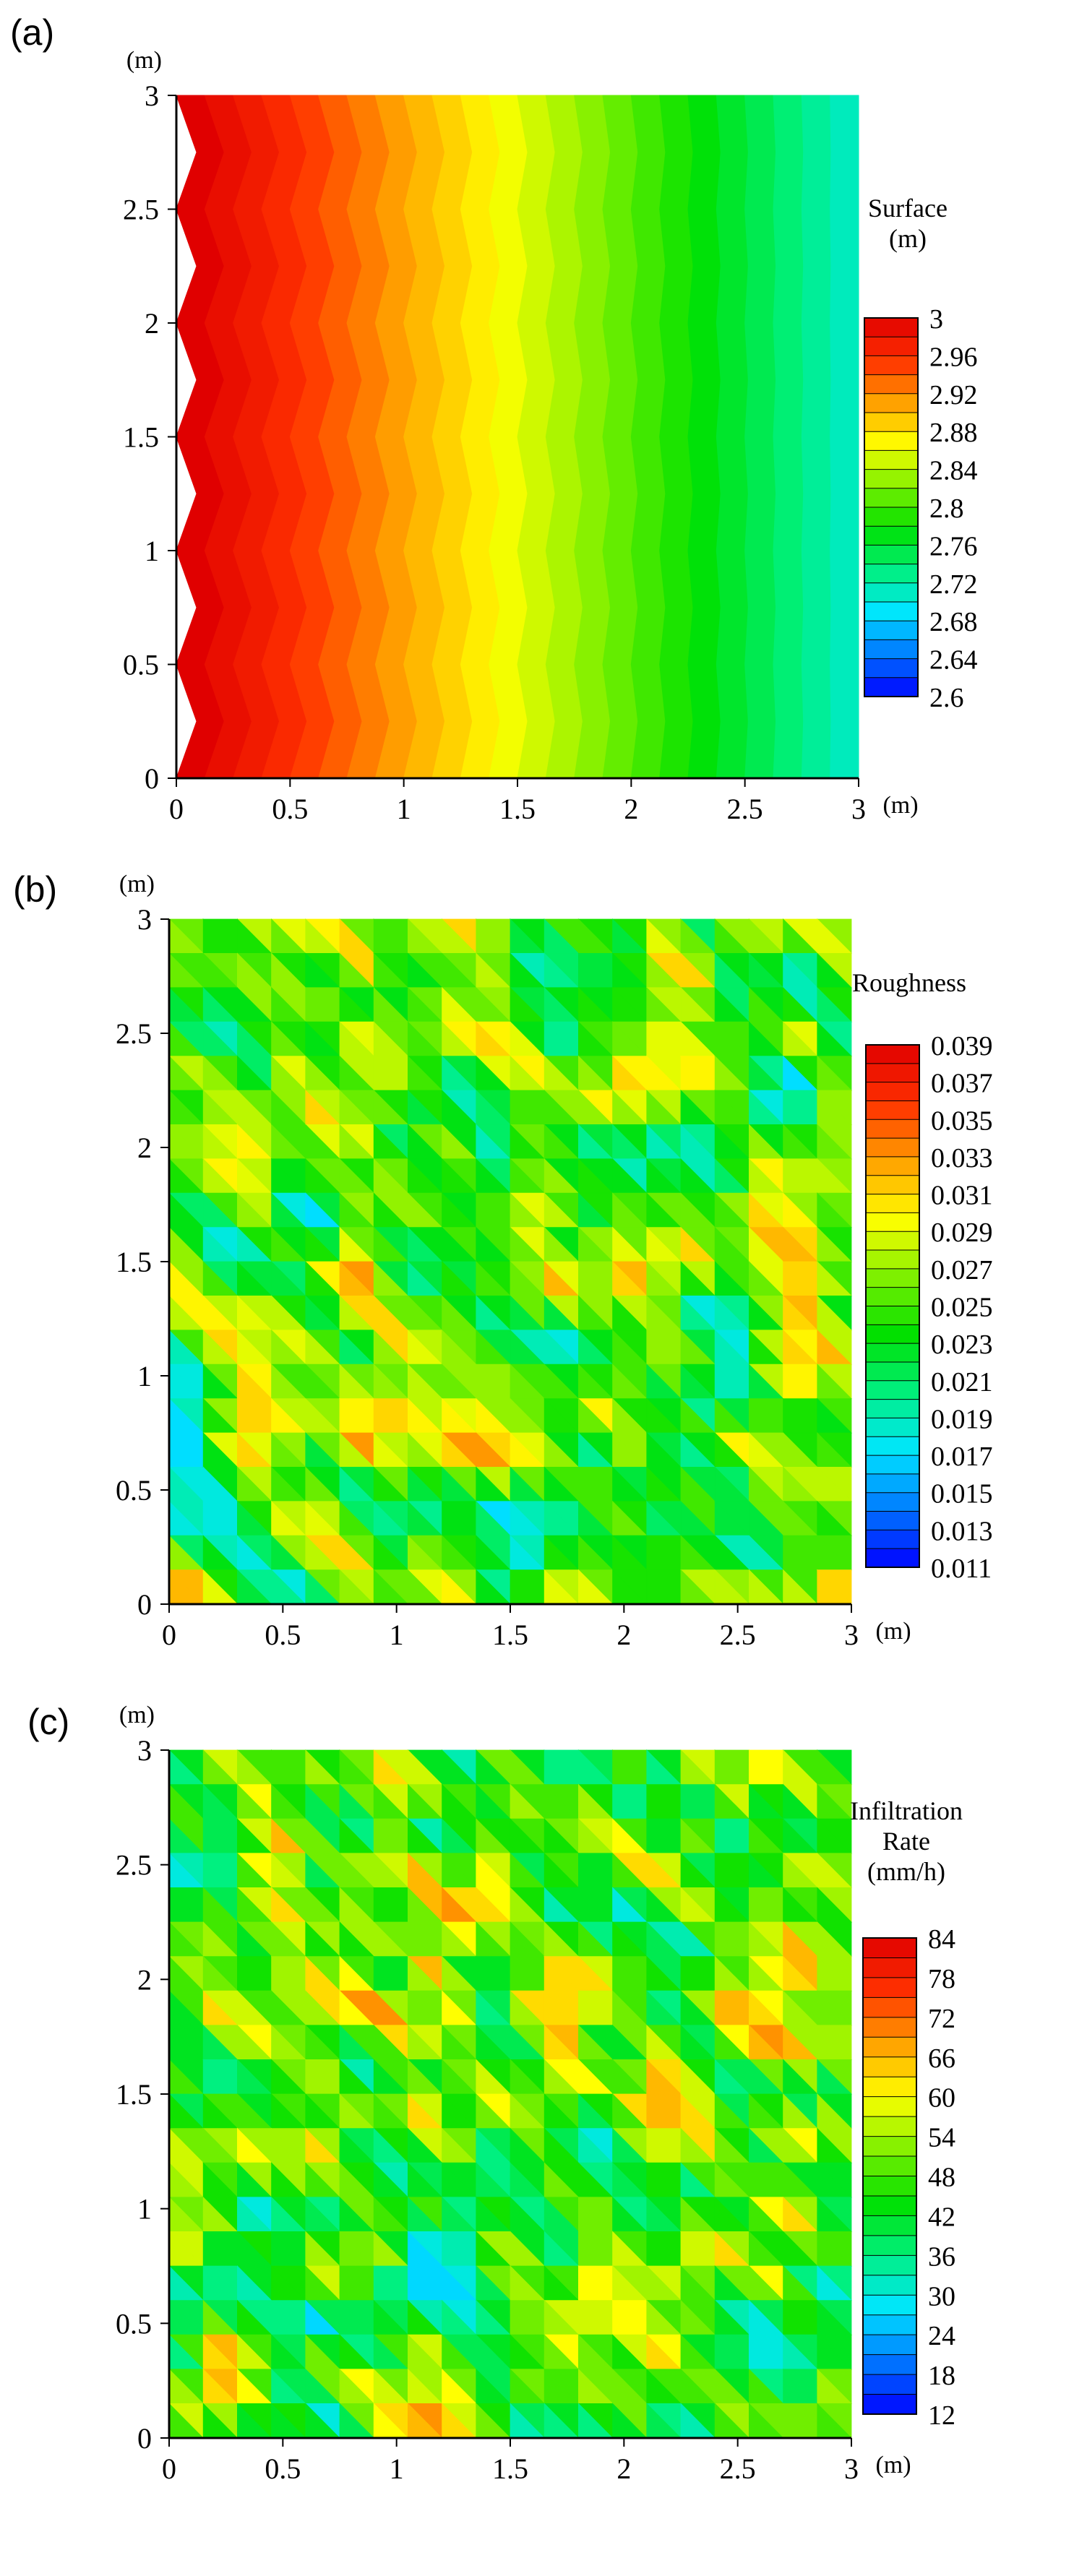 This screenshot has width=1074, height=2576. I want to click on legend-tick-label: 0.015, so click(962, 1494).